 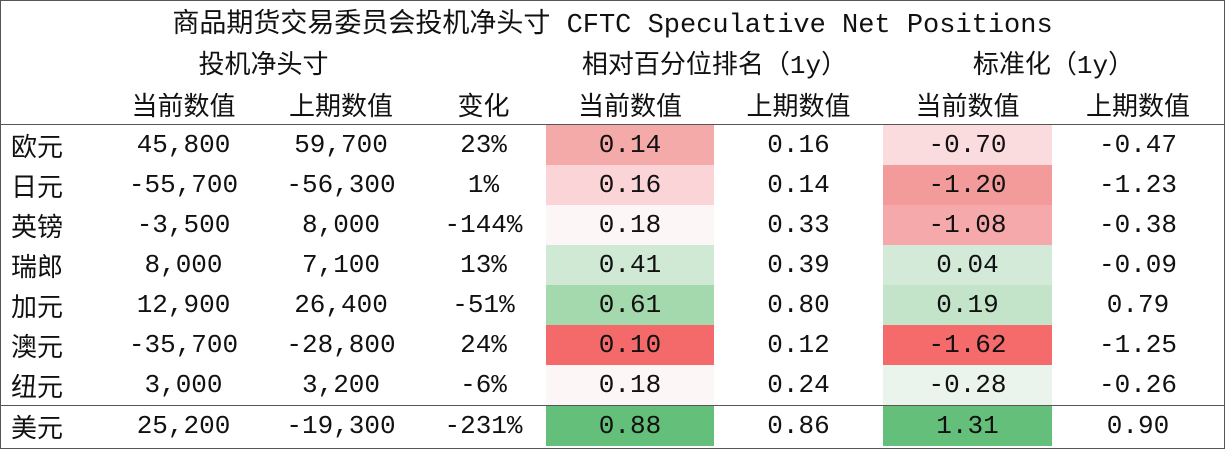 What do you see at coordinates (483, 185) in the screenshot?
I see `cell: 1%` at bounding box center [483, 185].